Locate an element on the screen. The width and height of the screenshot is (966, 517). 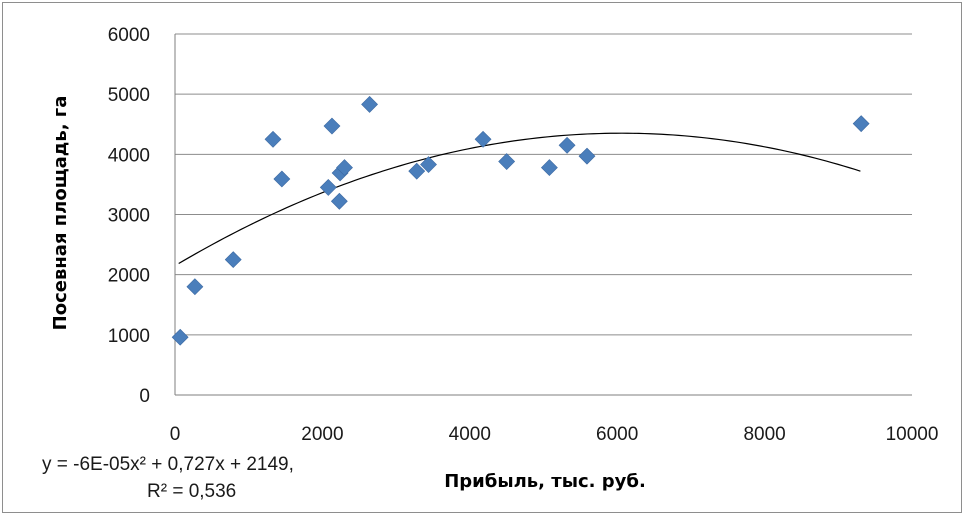
y-tick-label: 2000 is located at coordinates (129, 276).